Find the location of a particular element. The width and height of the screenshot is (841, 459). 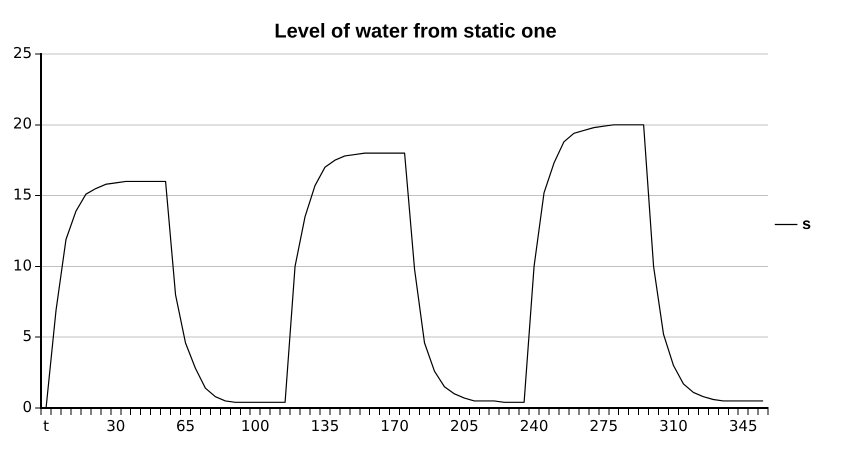

y-tick-label: 10 is located at coordinates (22, 265).